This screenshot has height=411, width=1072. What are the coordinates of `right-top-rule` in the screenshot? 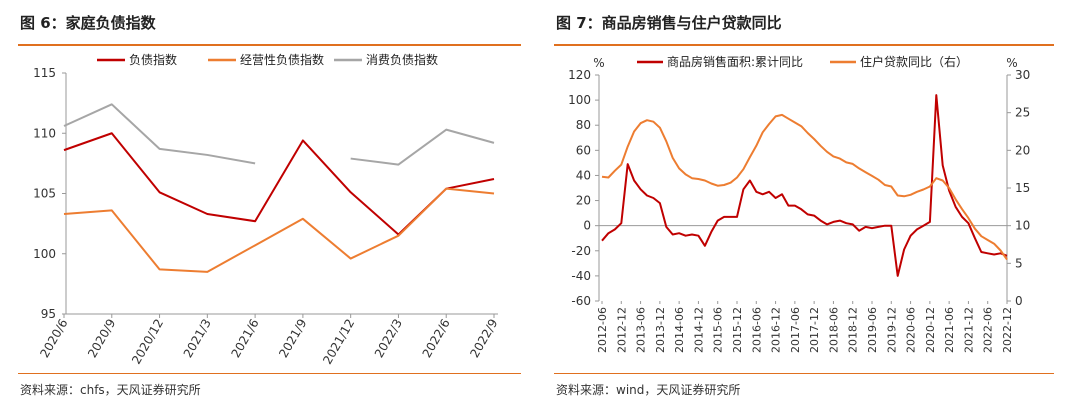 It's located at (804, 45).